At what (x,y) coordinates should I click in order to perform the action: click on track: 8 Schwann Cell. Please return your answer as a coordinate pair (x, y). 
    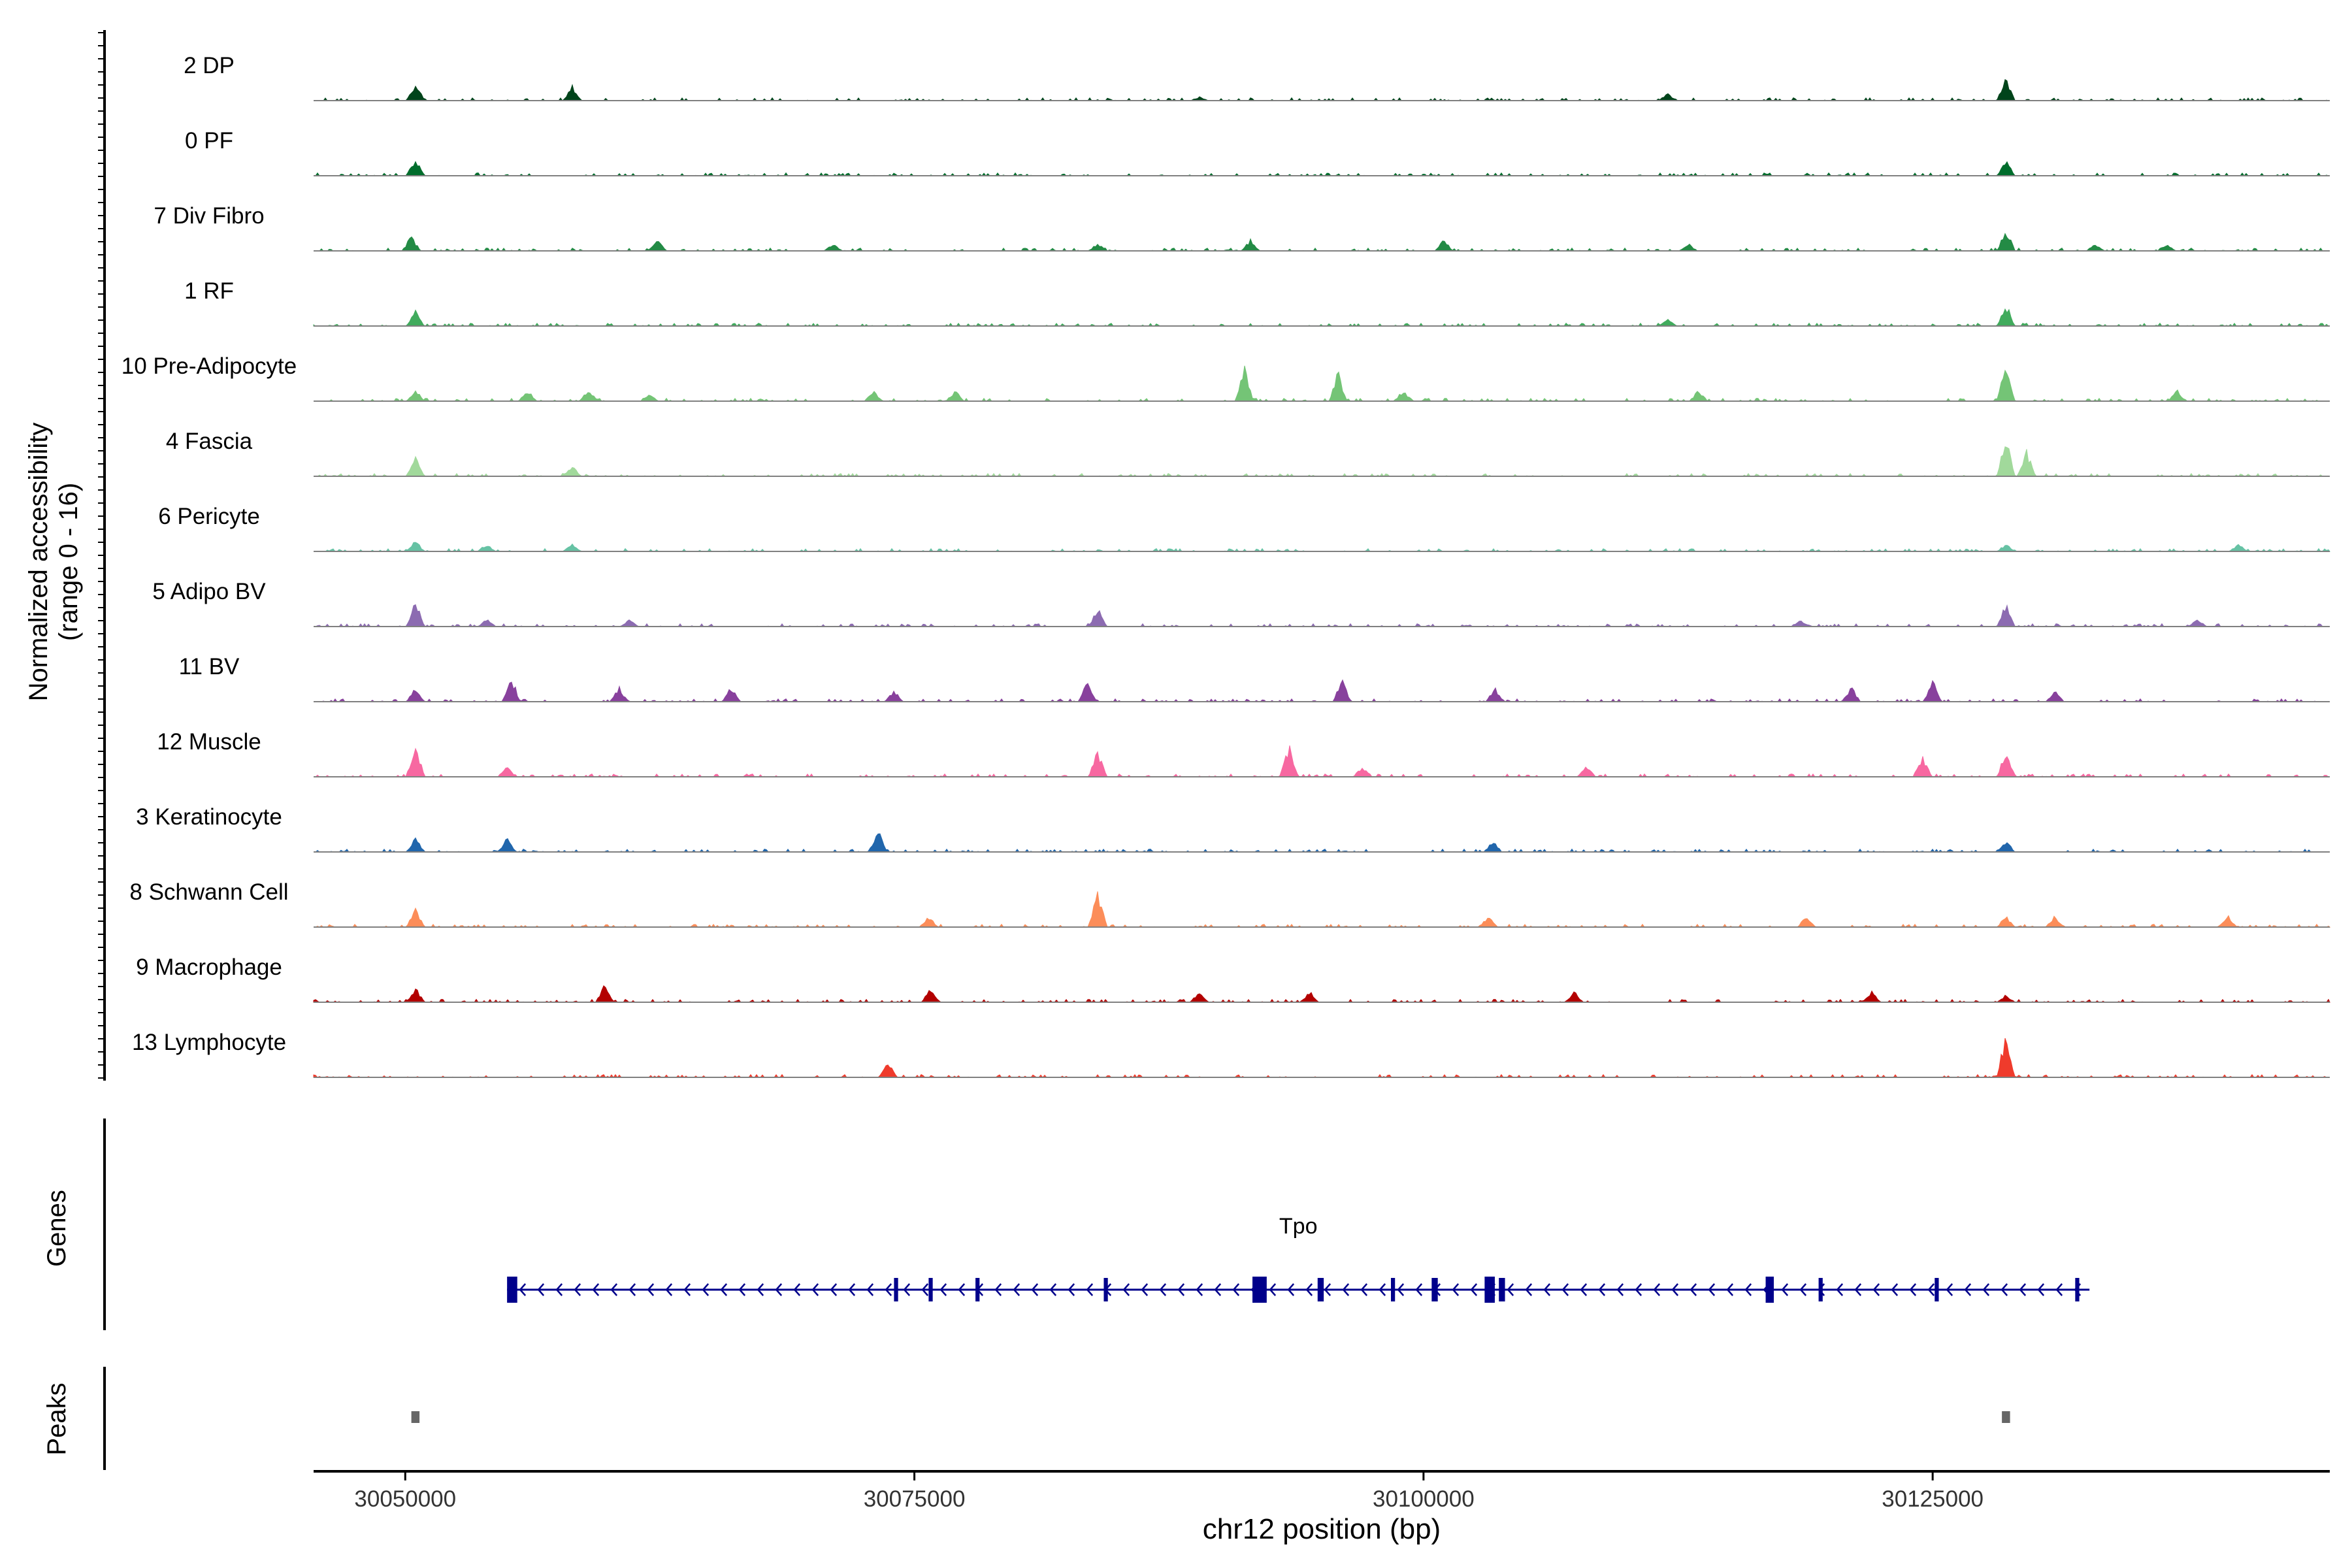
    Looking at the image, I should click on (1230, 903).